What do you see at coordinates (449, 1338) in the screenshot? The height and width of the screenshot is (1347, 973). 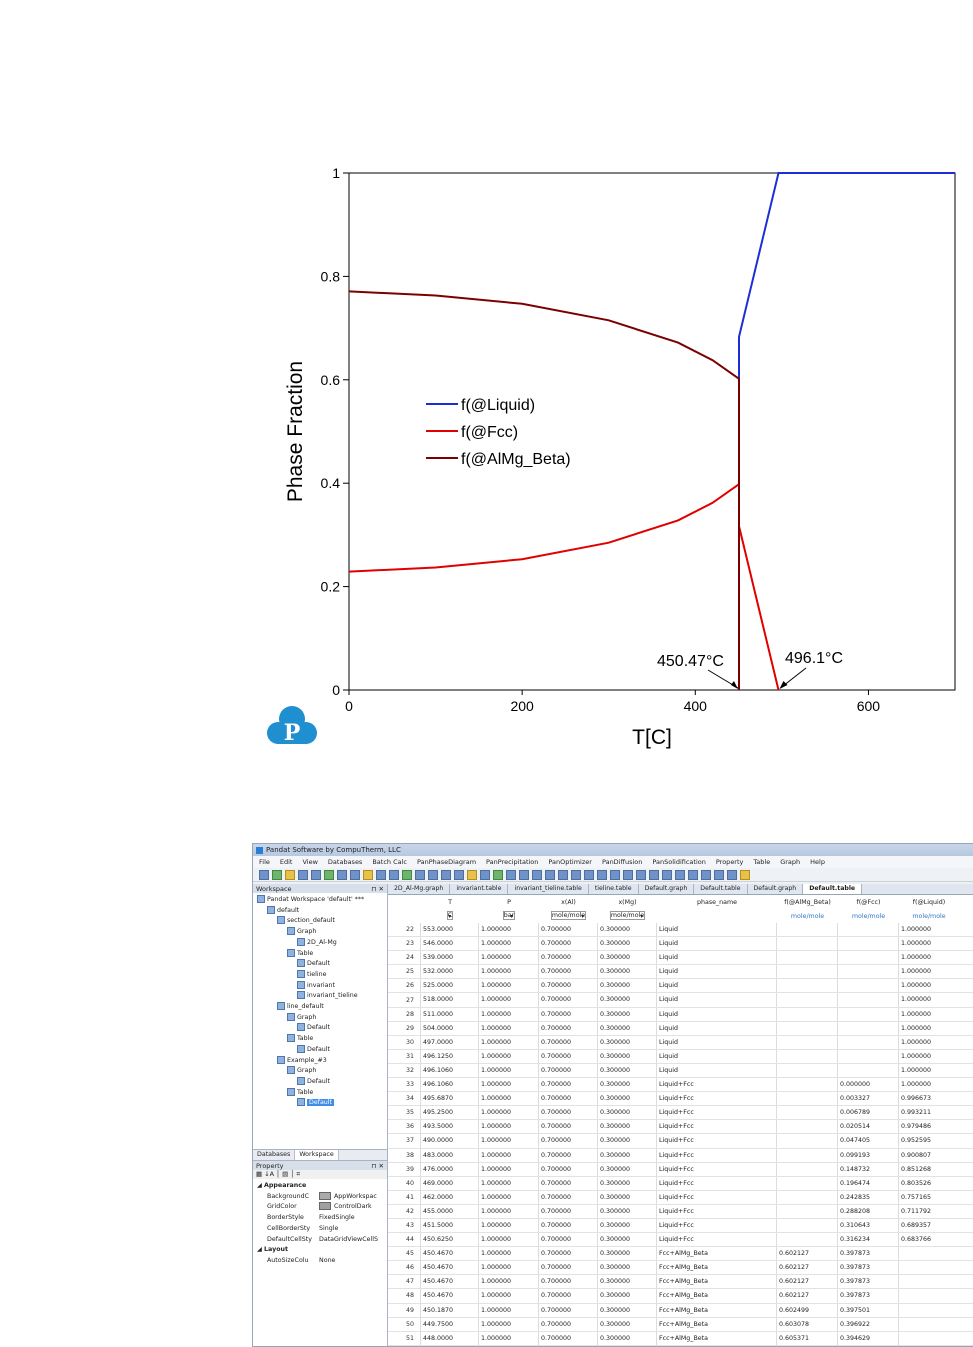 I see `table-cell: 448.0000` at bounding box center [449, 1338].